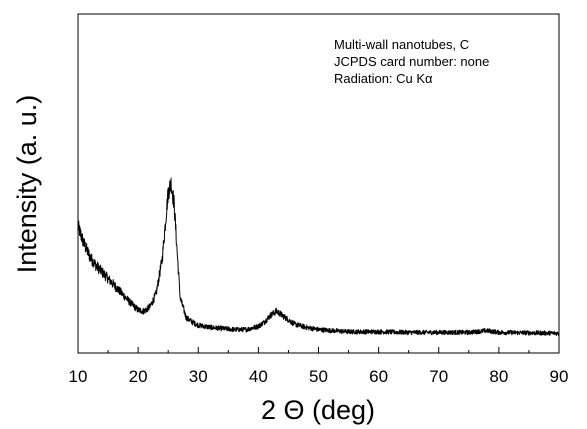  Describe the element at coordinates (498, 376) in the screenshot. I see `x-tick-label-80: 80` at that location.